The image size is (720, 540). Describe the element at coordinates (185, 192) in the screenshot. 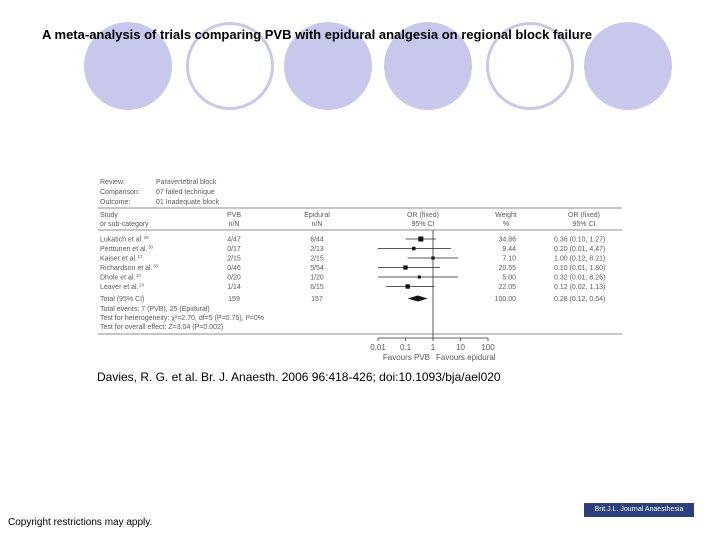

I see `header-comparison-value: 07 failed technique` at that location.